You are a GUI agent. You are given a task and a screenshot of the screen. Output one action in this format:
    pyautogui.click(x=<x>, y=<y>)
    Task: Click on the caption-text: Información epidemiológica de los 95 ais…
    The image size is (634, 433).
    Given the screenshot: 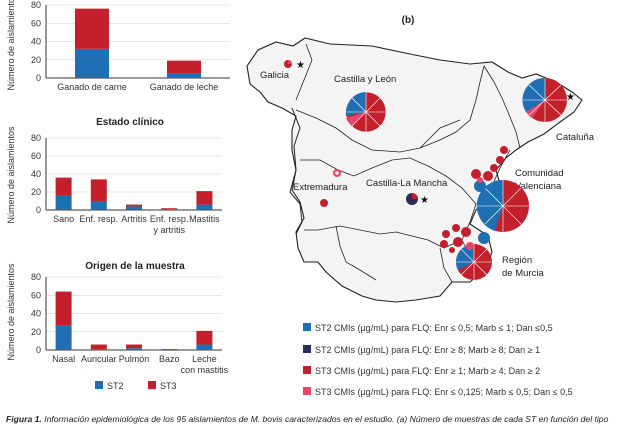 What is the action you would take?
    pyautogui.click(x=325, y=419)
    